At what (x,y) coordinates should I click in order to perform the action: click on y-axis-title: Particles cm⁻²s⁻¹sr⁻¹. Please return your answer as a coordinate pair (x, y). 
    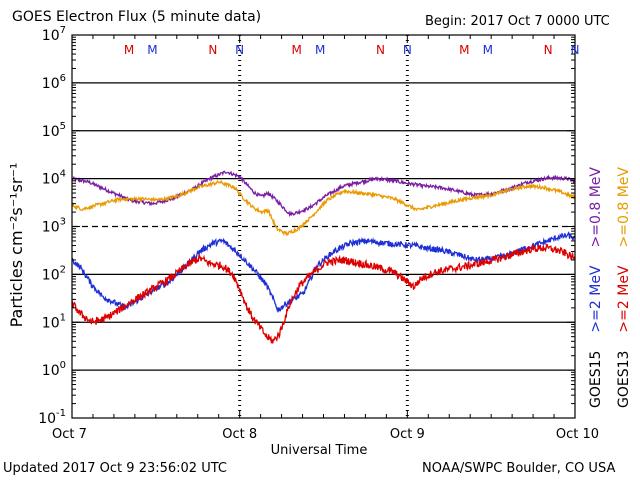
    Looking at the image, I should click on (16, 245).